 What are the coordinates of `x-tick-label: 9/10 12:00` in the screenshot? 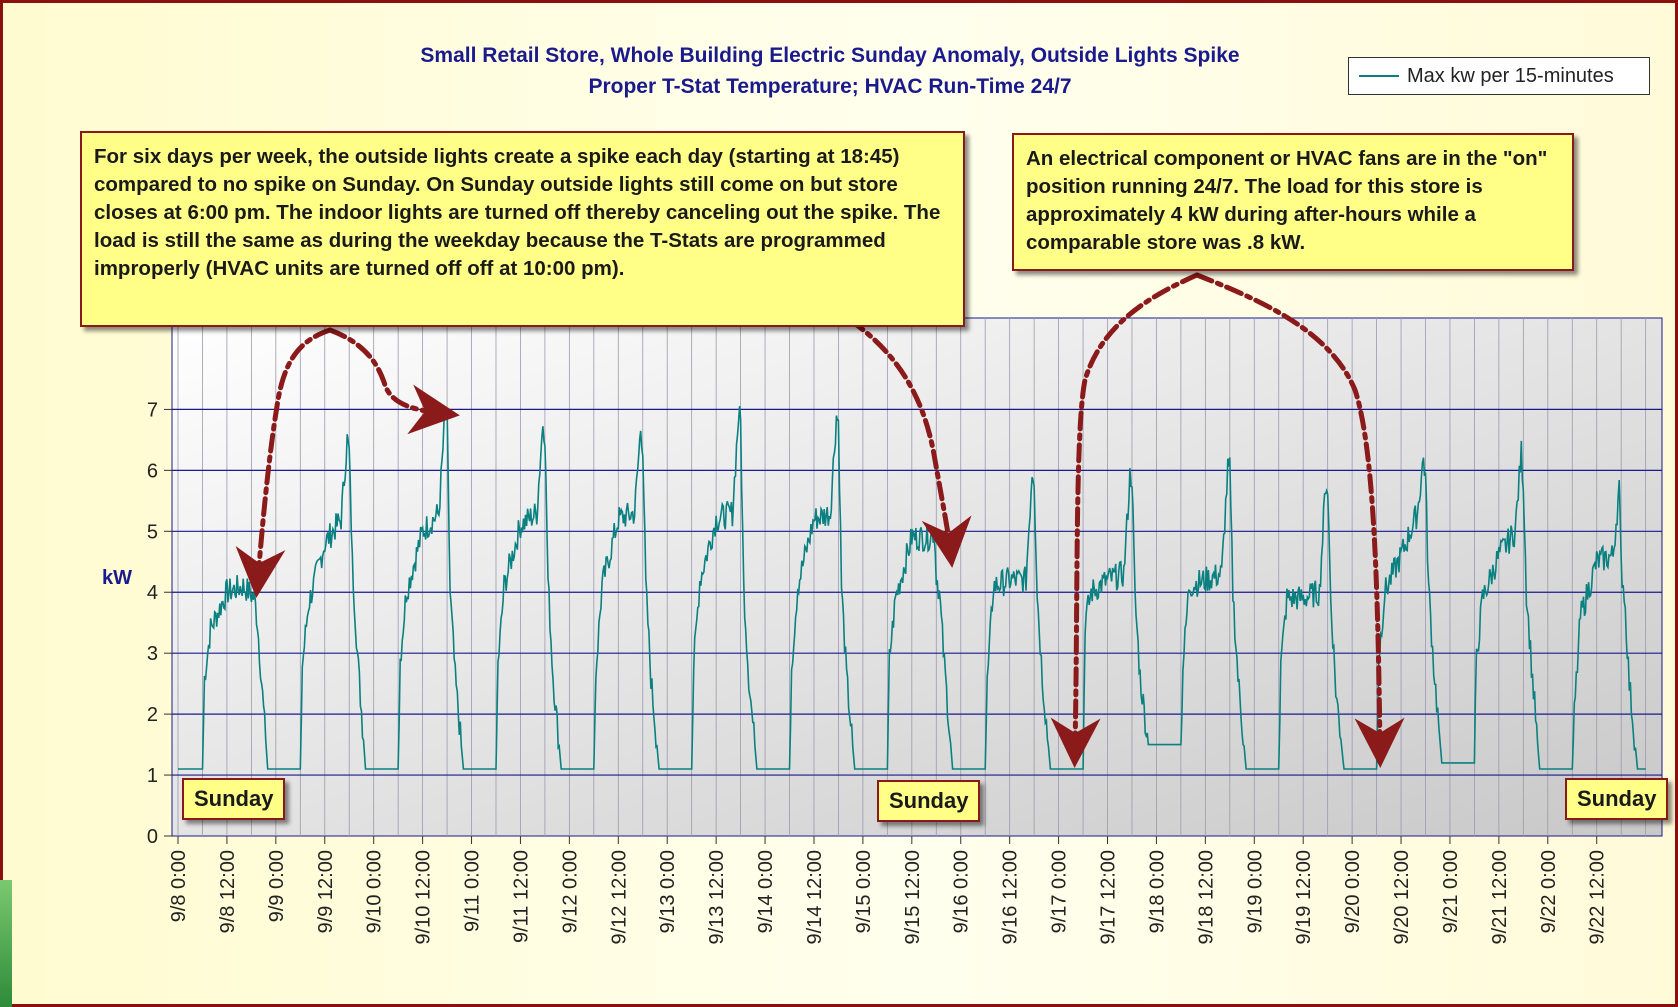 It's located at (424, 897).